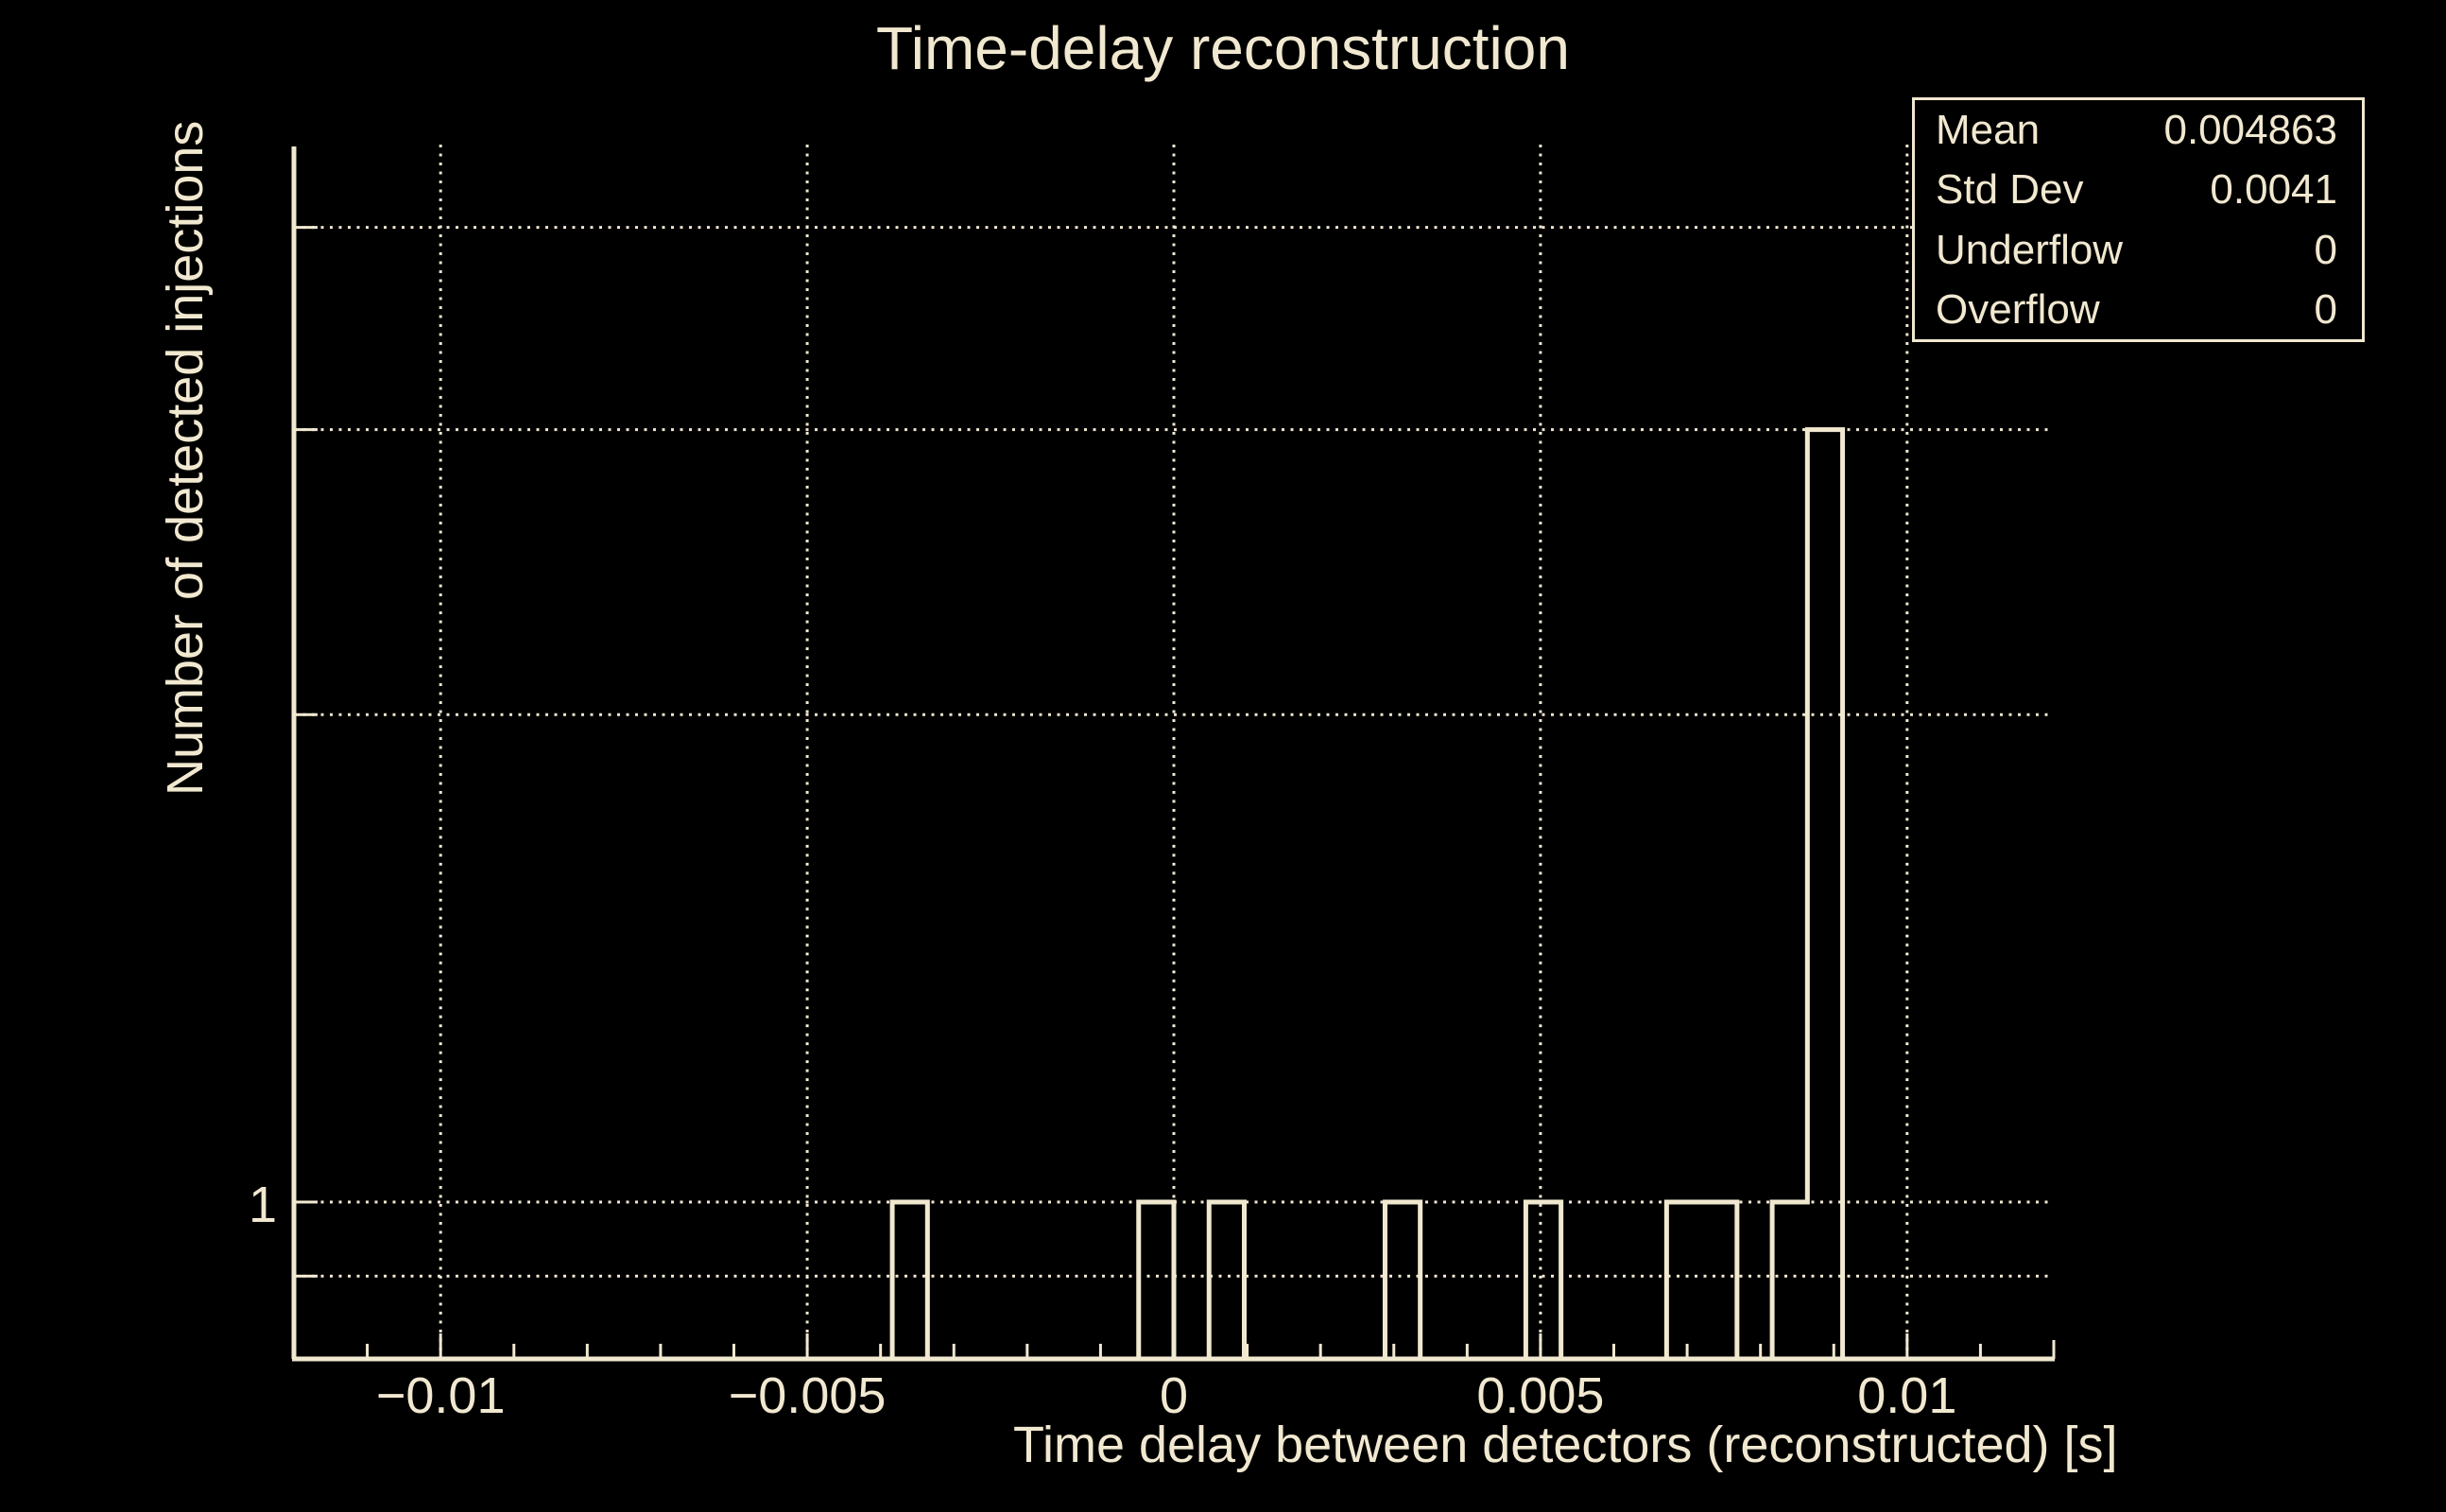  Describe the element at coordinates (262, 1205) in the screenshot. I see `y-tick-label: 1` at that location.